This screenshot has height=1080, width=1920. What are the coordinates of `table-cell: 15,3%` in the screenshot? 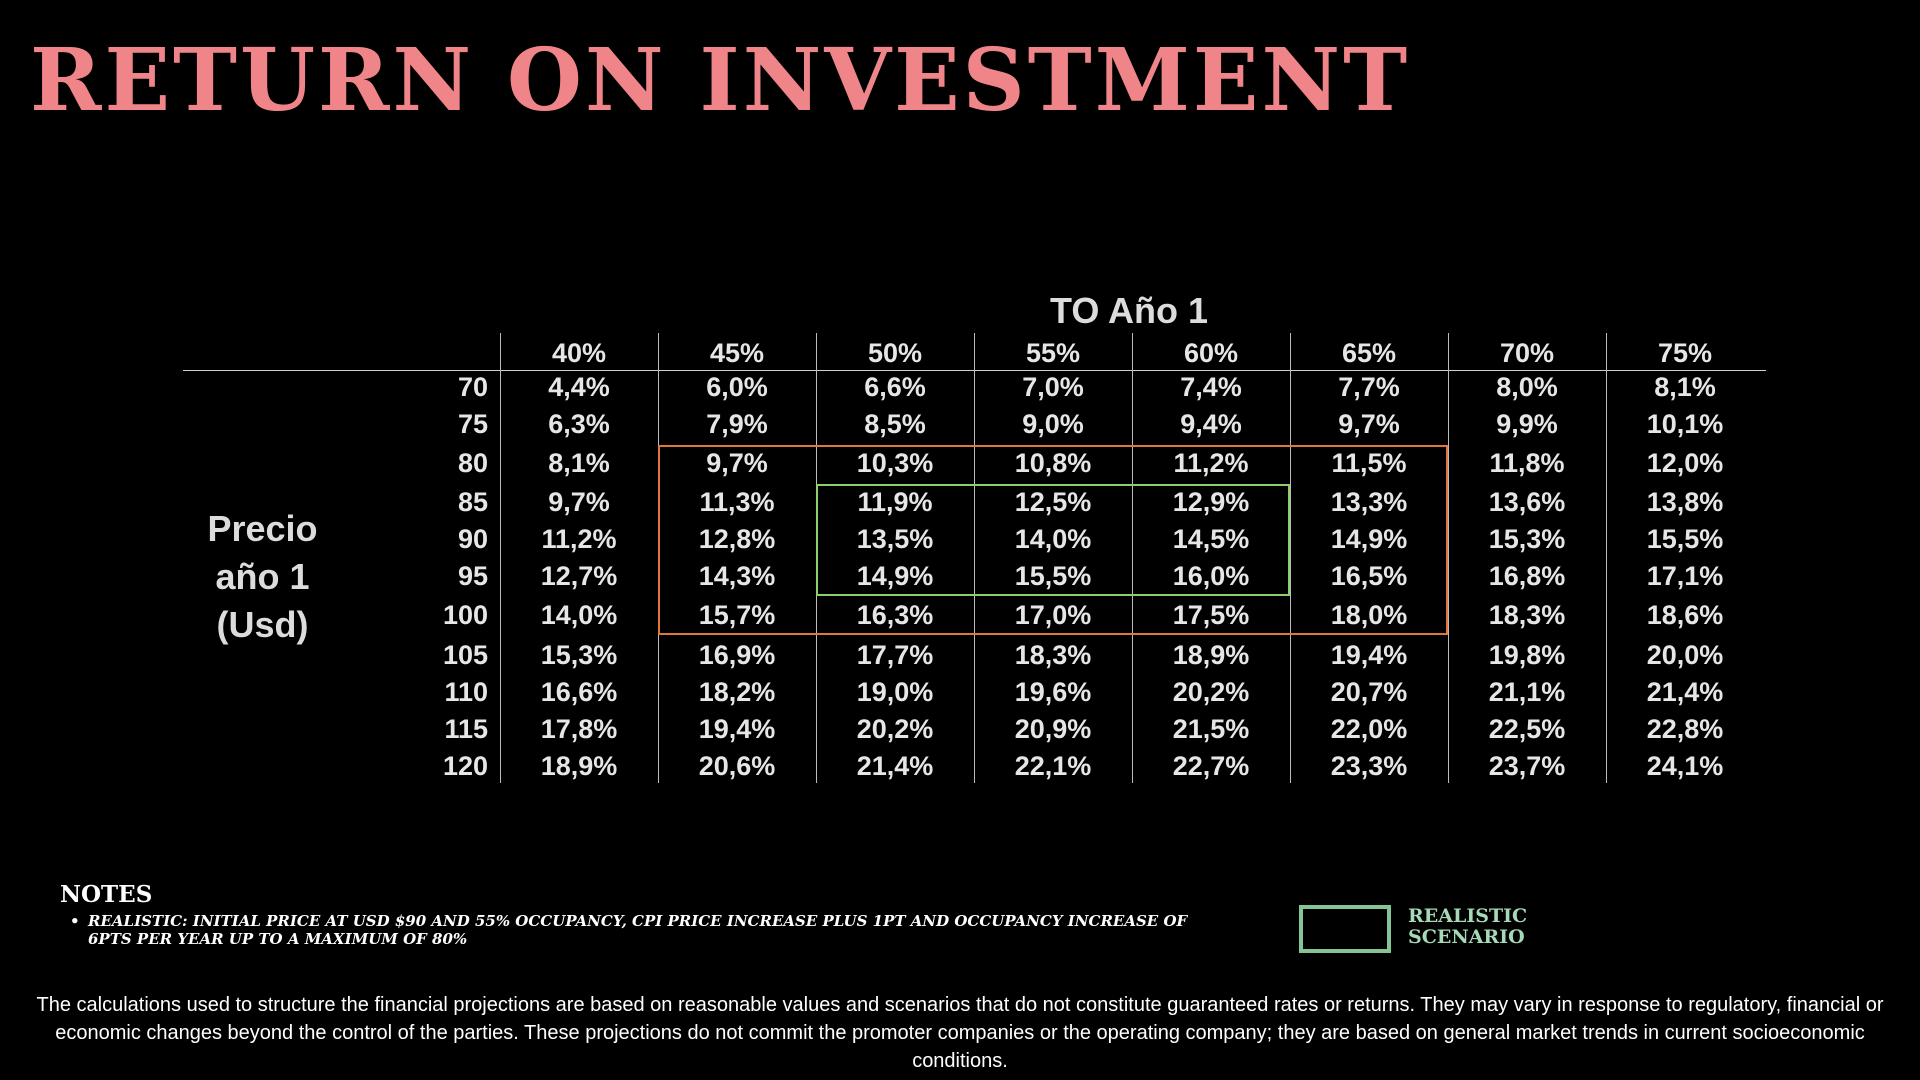 It's located at (1527, 539).